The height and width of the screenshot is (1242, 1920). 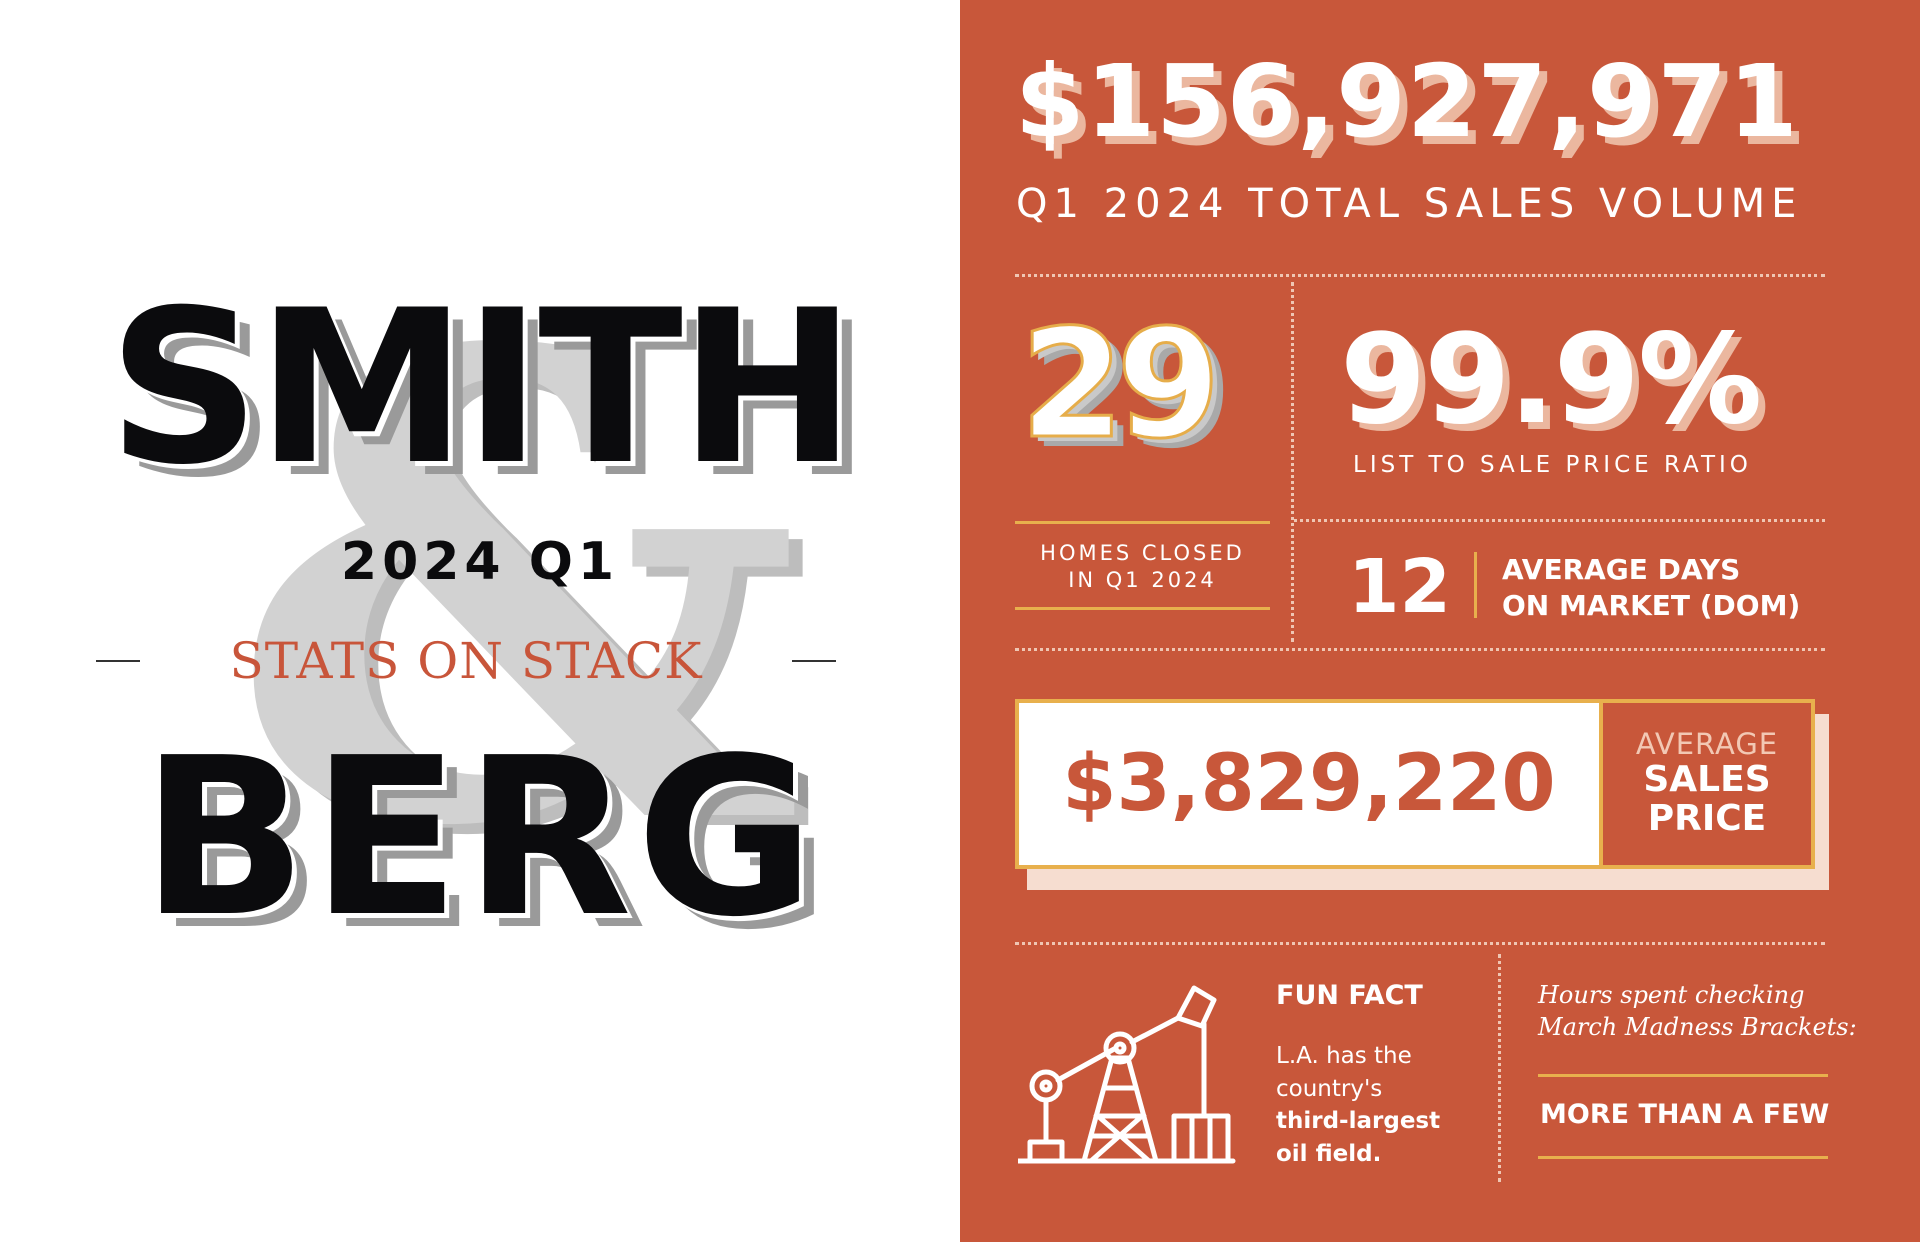 What do you see at coordinates (1551, 380) in the screenshot?
I see `list-to-sale-value: 99.9%` at bounding box center [1551, 380].